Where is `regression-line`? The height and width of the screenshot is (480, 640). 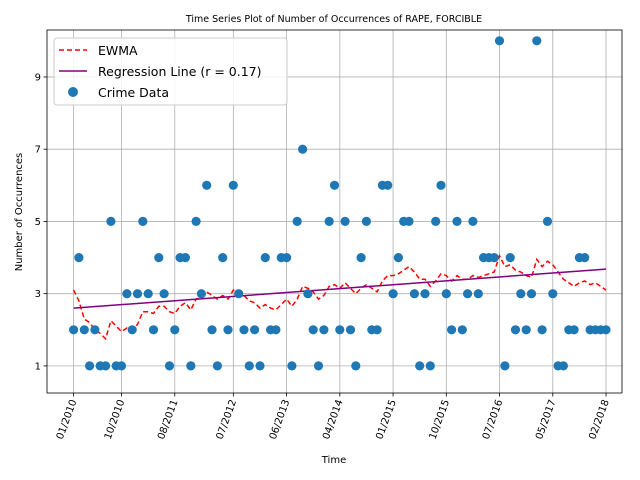
regression-line is located at coordinates (340, 288).